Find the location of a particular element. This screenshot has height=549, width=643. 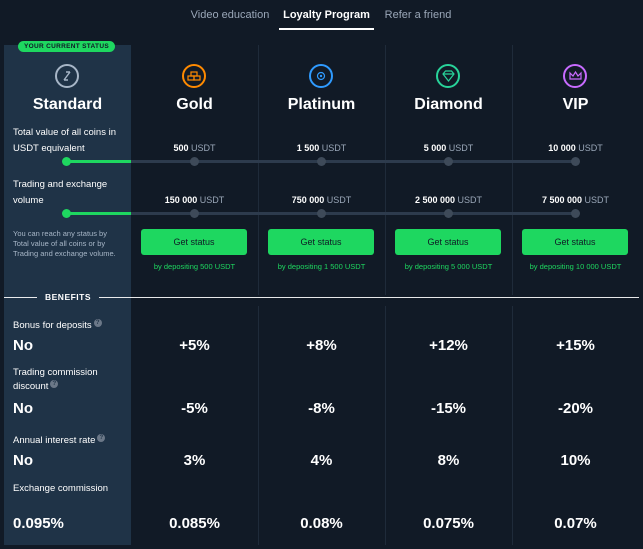

requirement-total-diamond: 5 000 USDT is located at coordinates (448, 148).